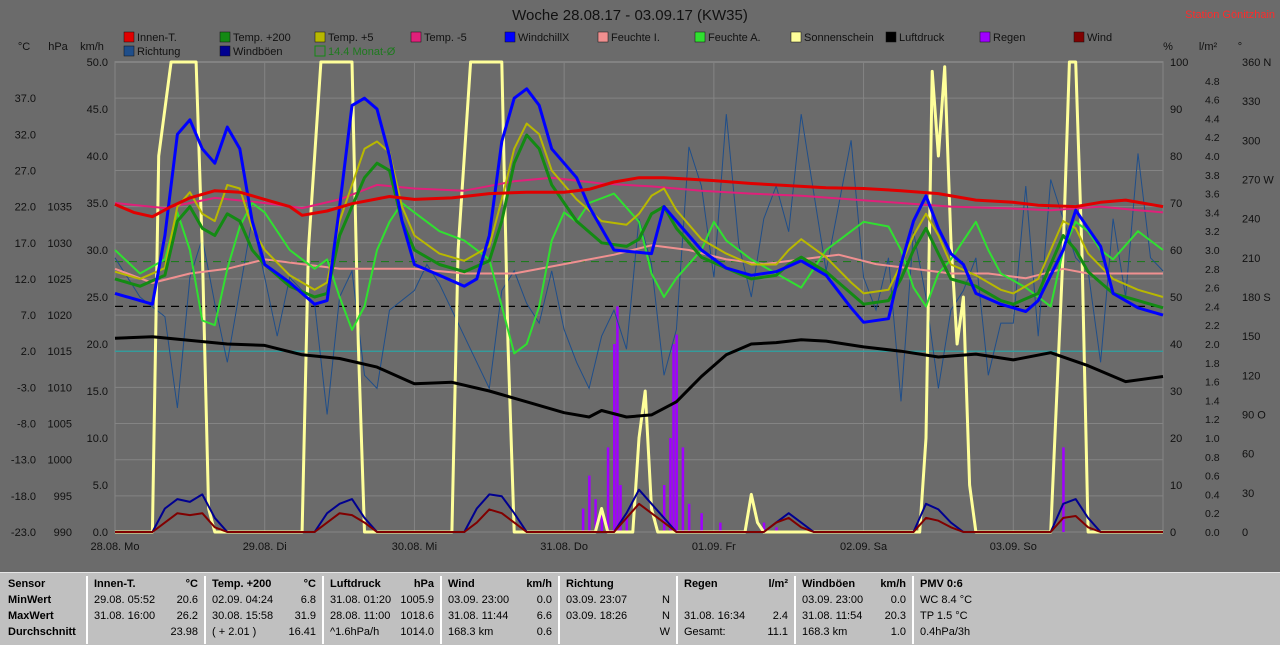 The height and width of the screenshot is (645, 1280). What do you see at coordinates (915, 37) in the screenshot?
I see `legend-item-luftdruck: Luftdruck` at bounding box center [915, 37].